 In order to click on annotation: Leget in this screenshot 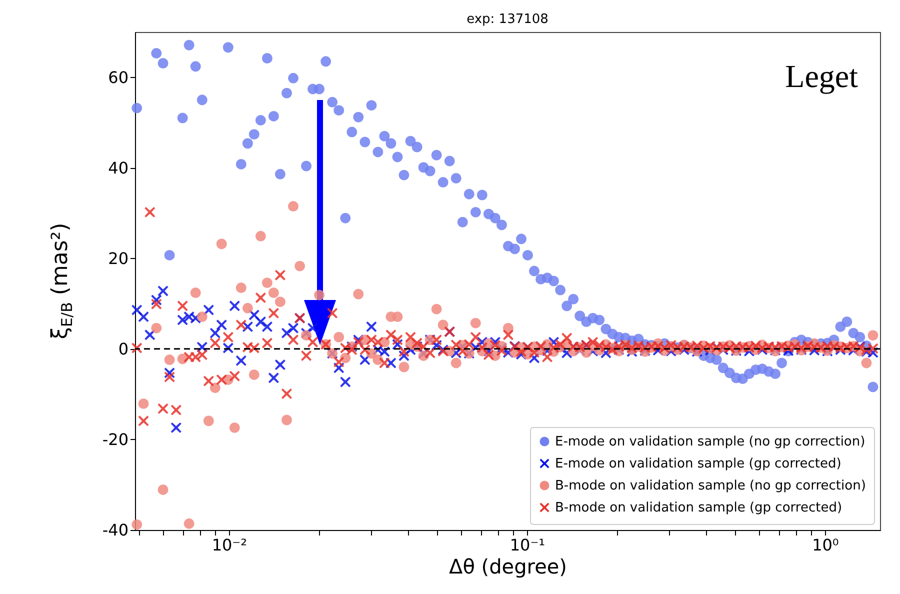, I will do `click(821, 76)`.